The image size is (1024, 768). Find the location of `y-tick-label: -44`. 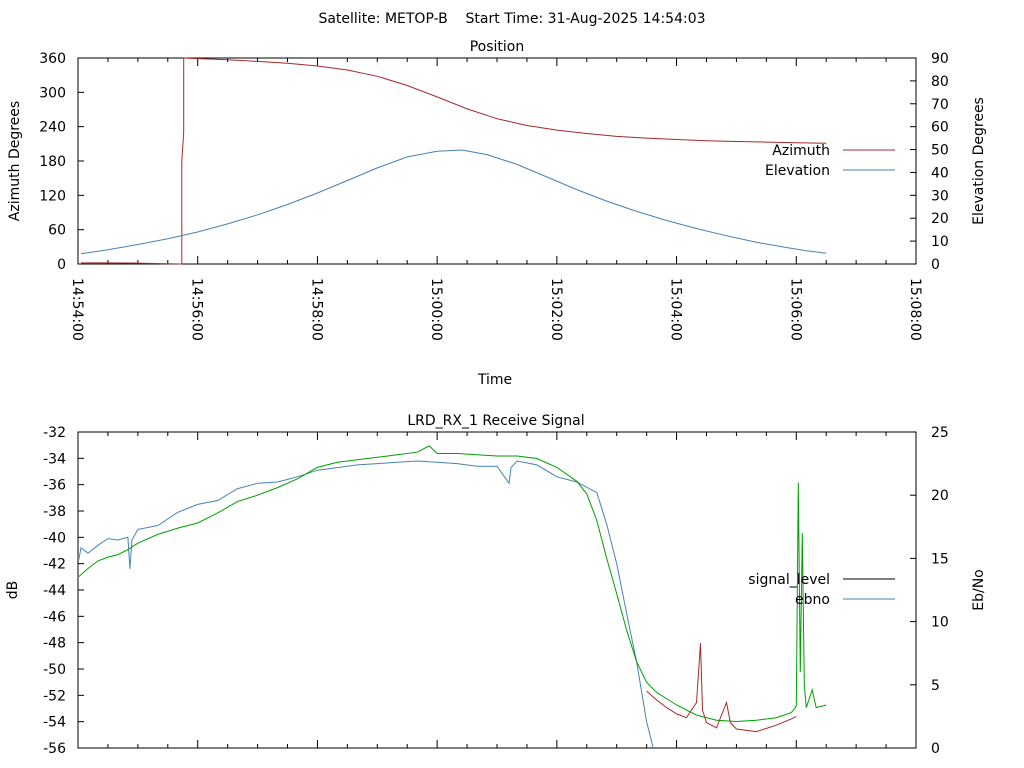

y-tick-label: -44 is located at coordinates (54, 591).